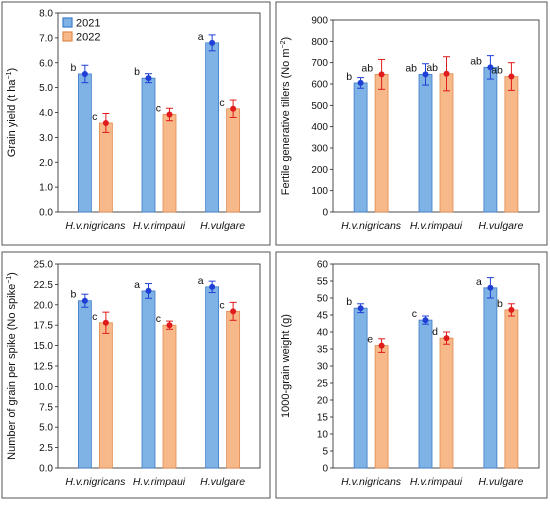 The width and height of the screenshot is (550, 505). I want to click on y-tick-label: 7.5, so click(46, 407).